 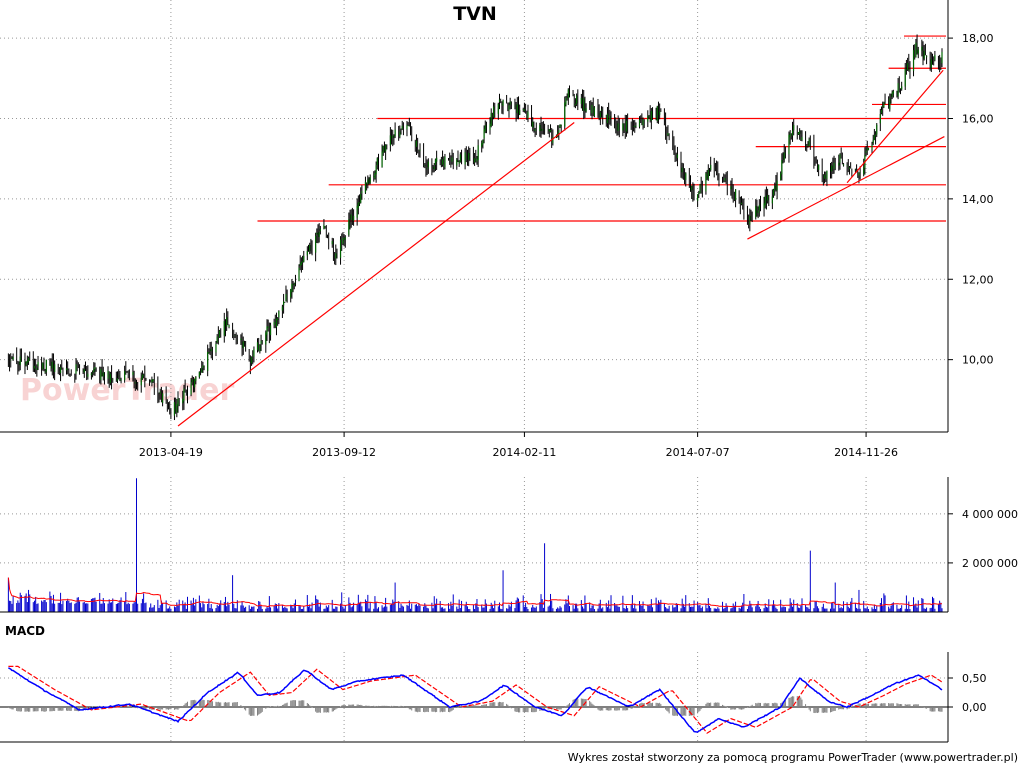 What do you see at coordinates (978, 199) in the screenshot?
I see `y-tick-label: 14,00` at bounding box center [978, 199].